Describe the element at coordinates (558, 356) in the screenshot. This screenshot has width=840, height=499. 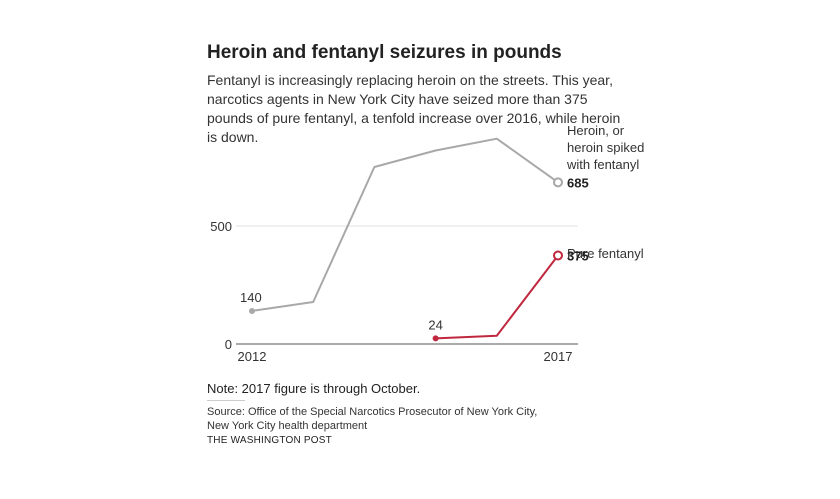
I see `x-tick-label: 2017` at that location.